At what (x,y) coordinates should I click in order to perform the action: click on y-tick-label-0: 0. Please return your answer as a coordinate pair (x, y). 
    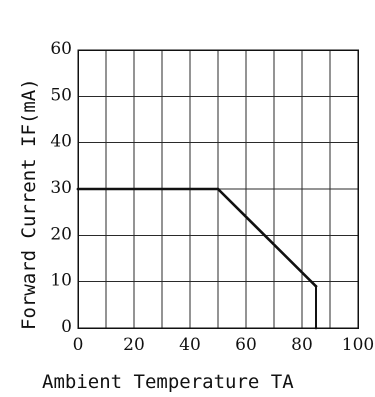
    Looking at the image, I should click on (66, 327).